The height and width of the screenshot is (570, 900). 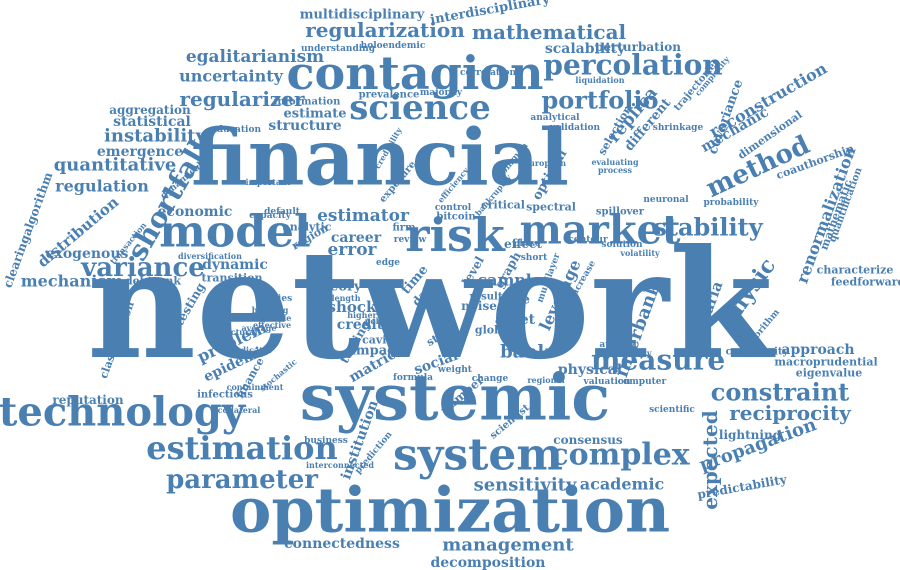 What do you see at coordinates (710, 459) in the screenshot?
I see `word-expected: expected` at bounding box center [710, 459].